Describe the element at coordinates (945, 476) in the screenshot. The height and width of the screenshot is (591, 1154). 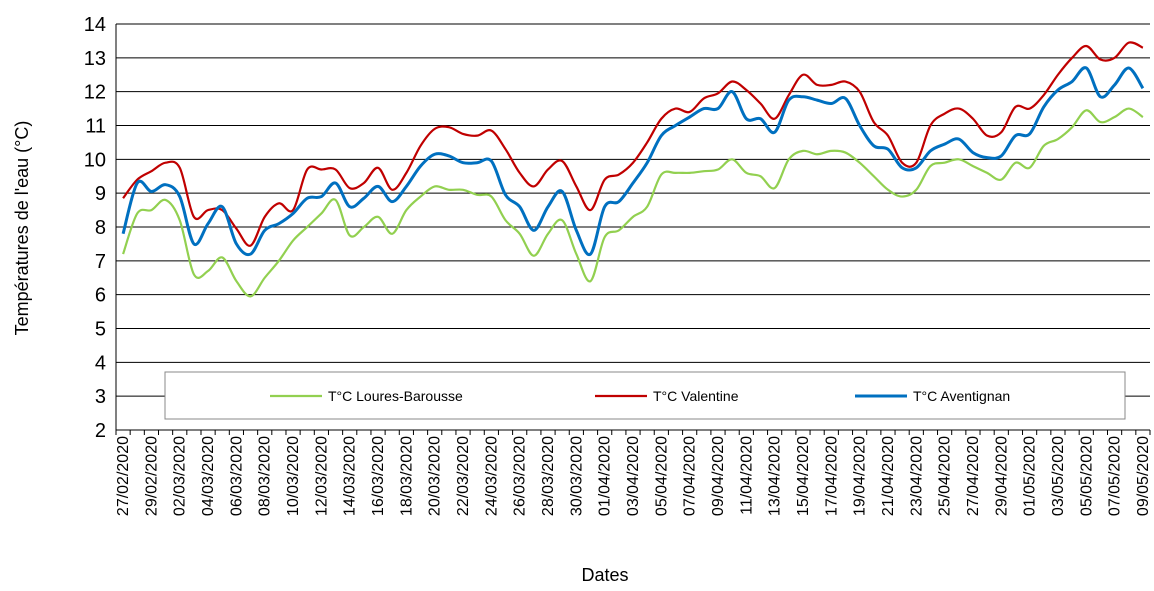
I see `x-tick-label: 25/04/2020` at that location.